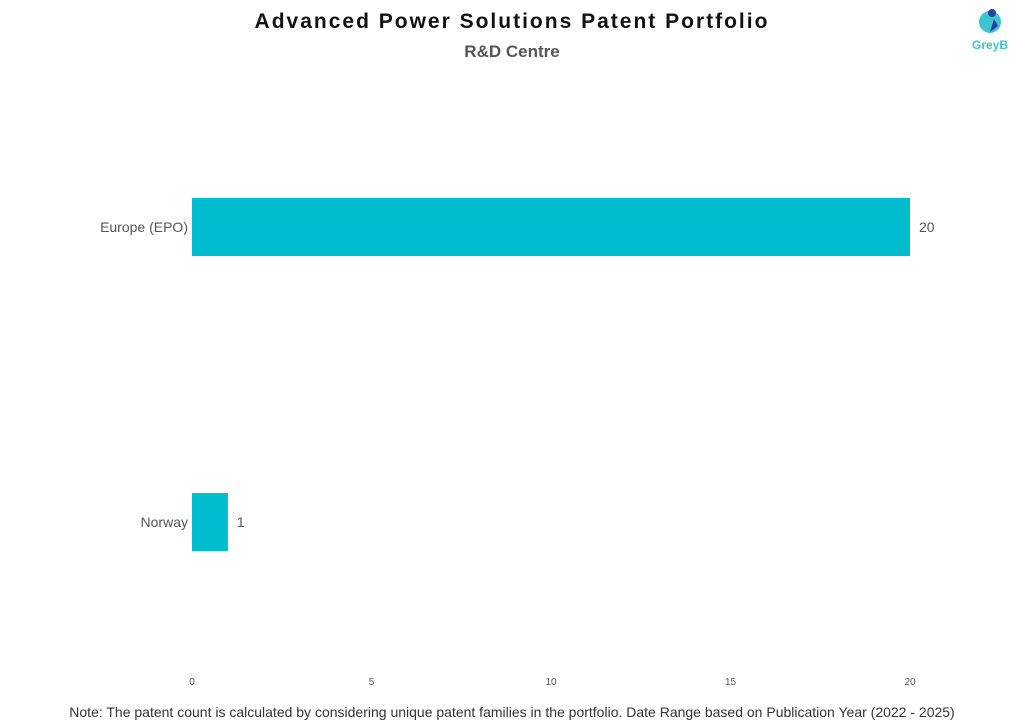 This screenshot has height=727, width=1024. Describe the element at coordinates (990, 21) in the screenshot. I see `greyb-logo-icon` at that location.